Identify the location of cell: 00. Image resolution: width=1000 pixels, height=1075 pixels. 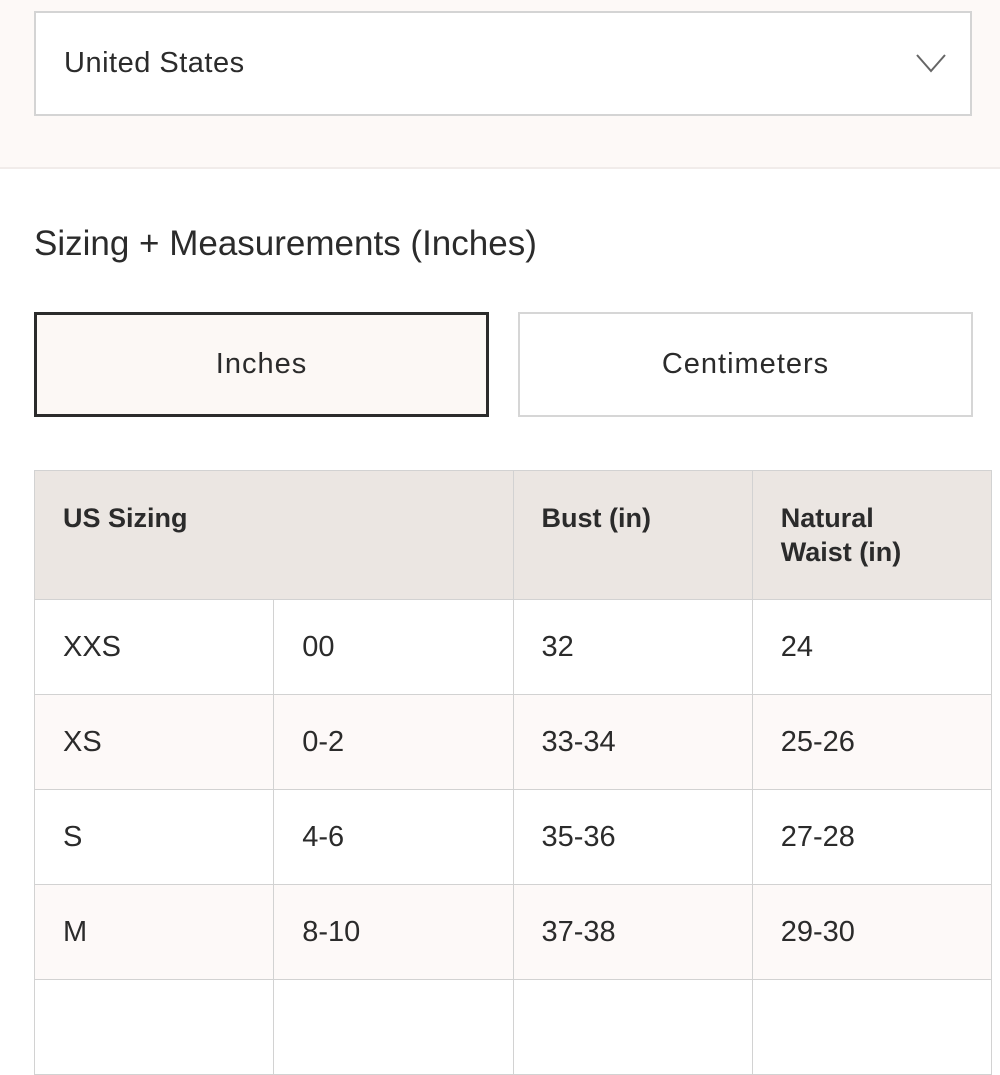
(393, 647).